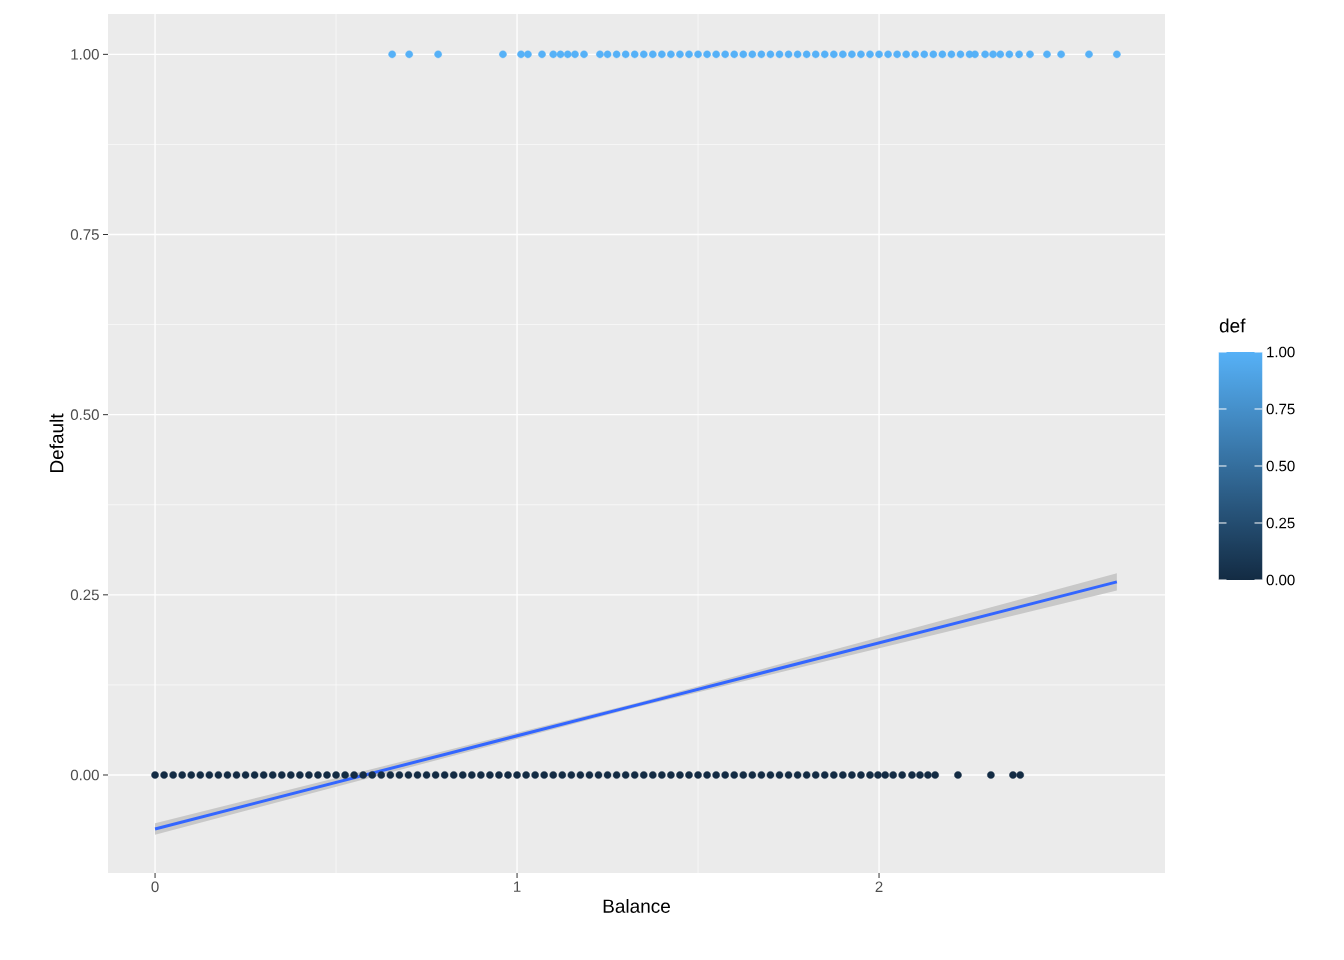  I want to click on y-tick-label: 1.00, so click(85, 54).